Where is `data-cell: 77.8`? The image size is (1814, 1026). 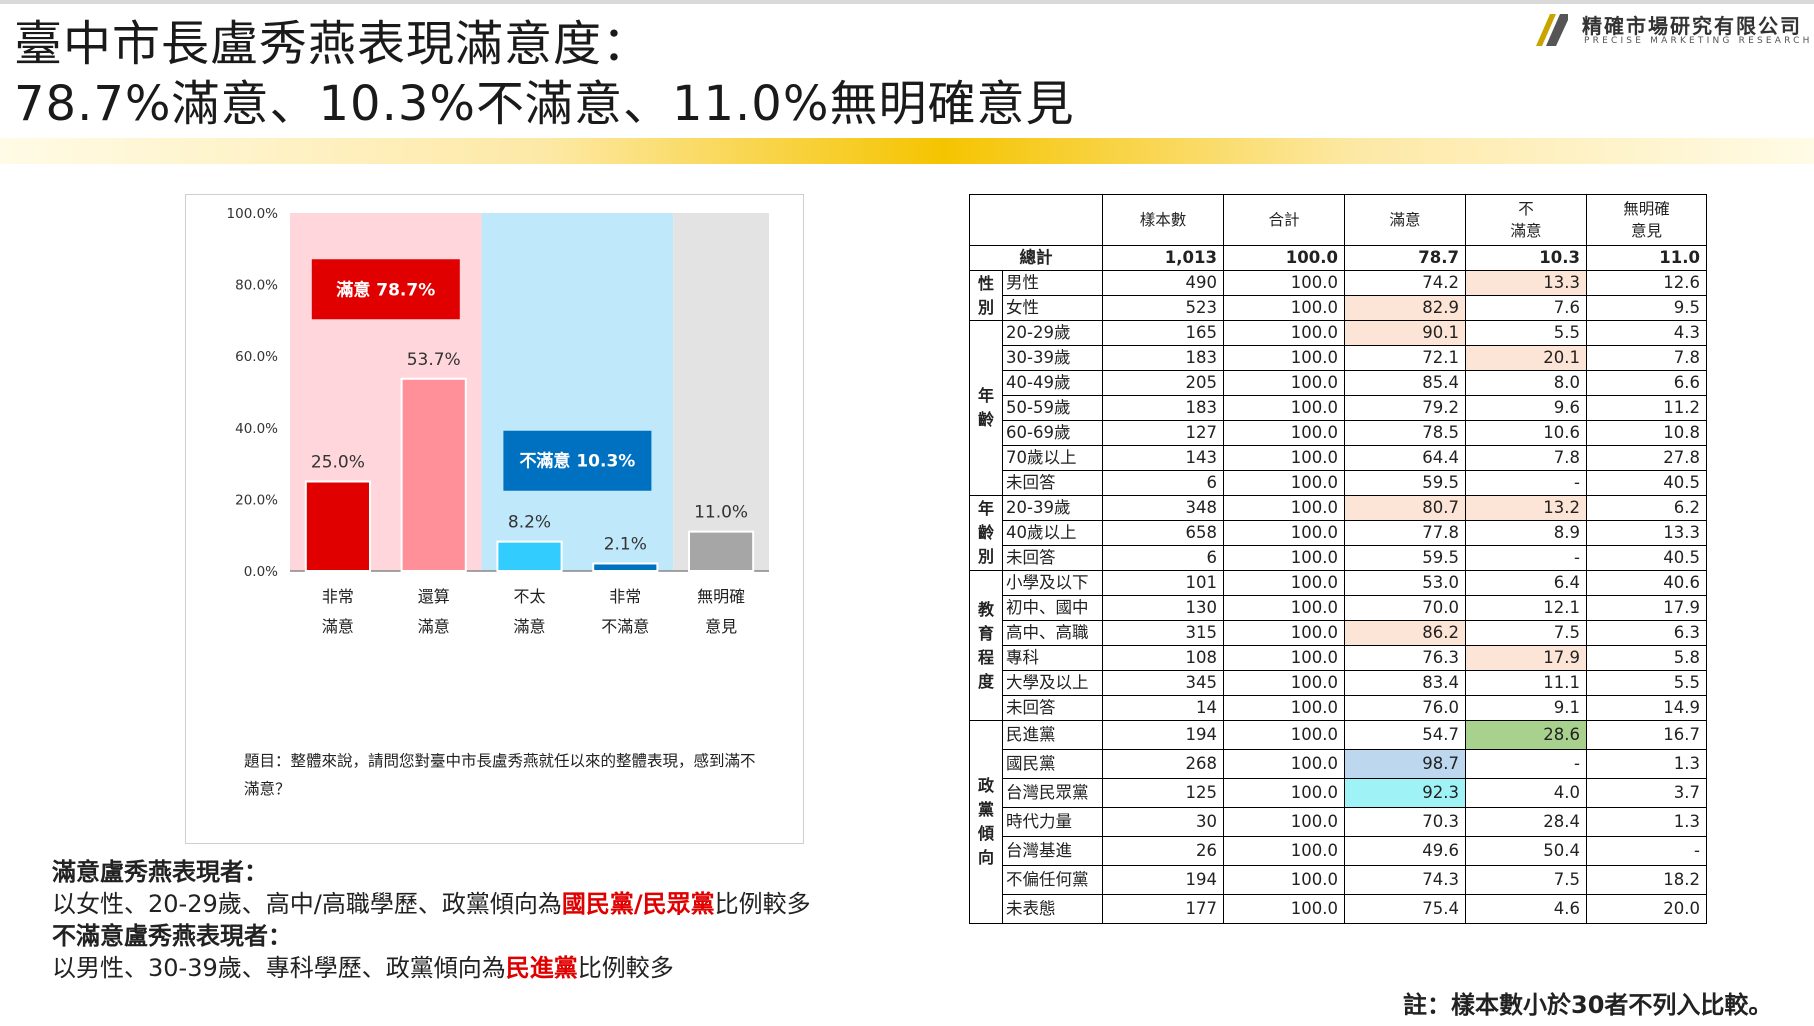
data-cell: 77.8 is located at coordinates (1405, 533).